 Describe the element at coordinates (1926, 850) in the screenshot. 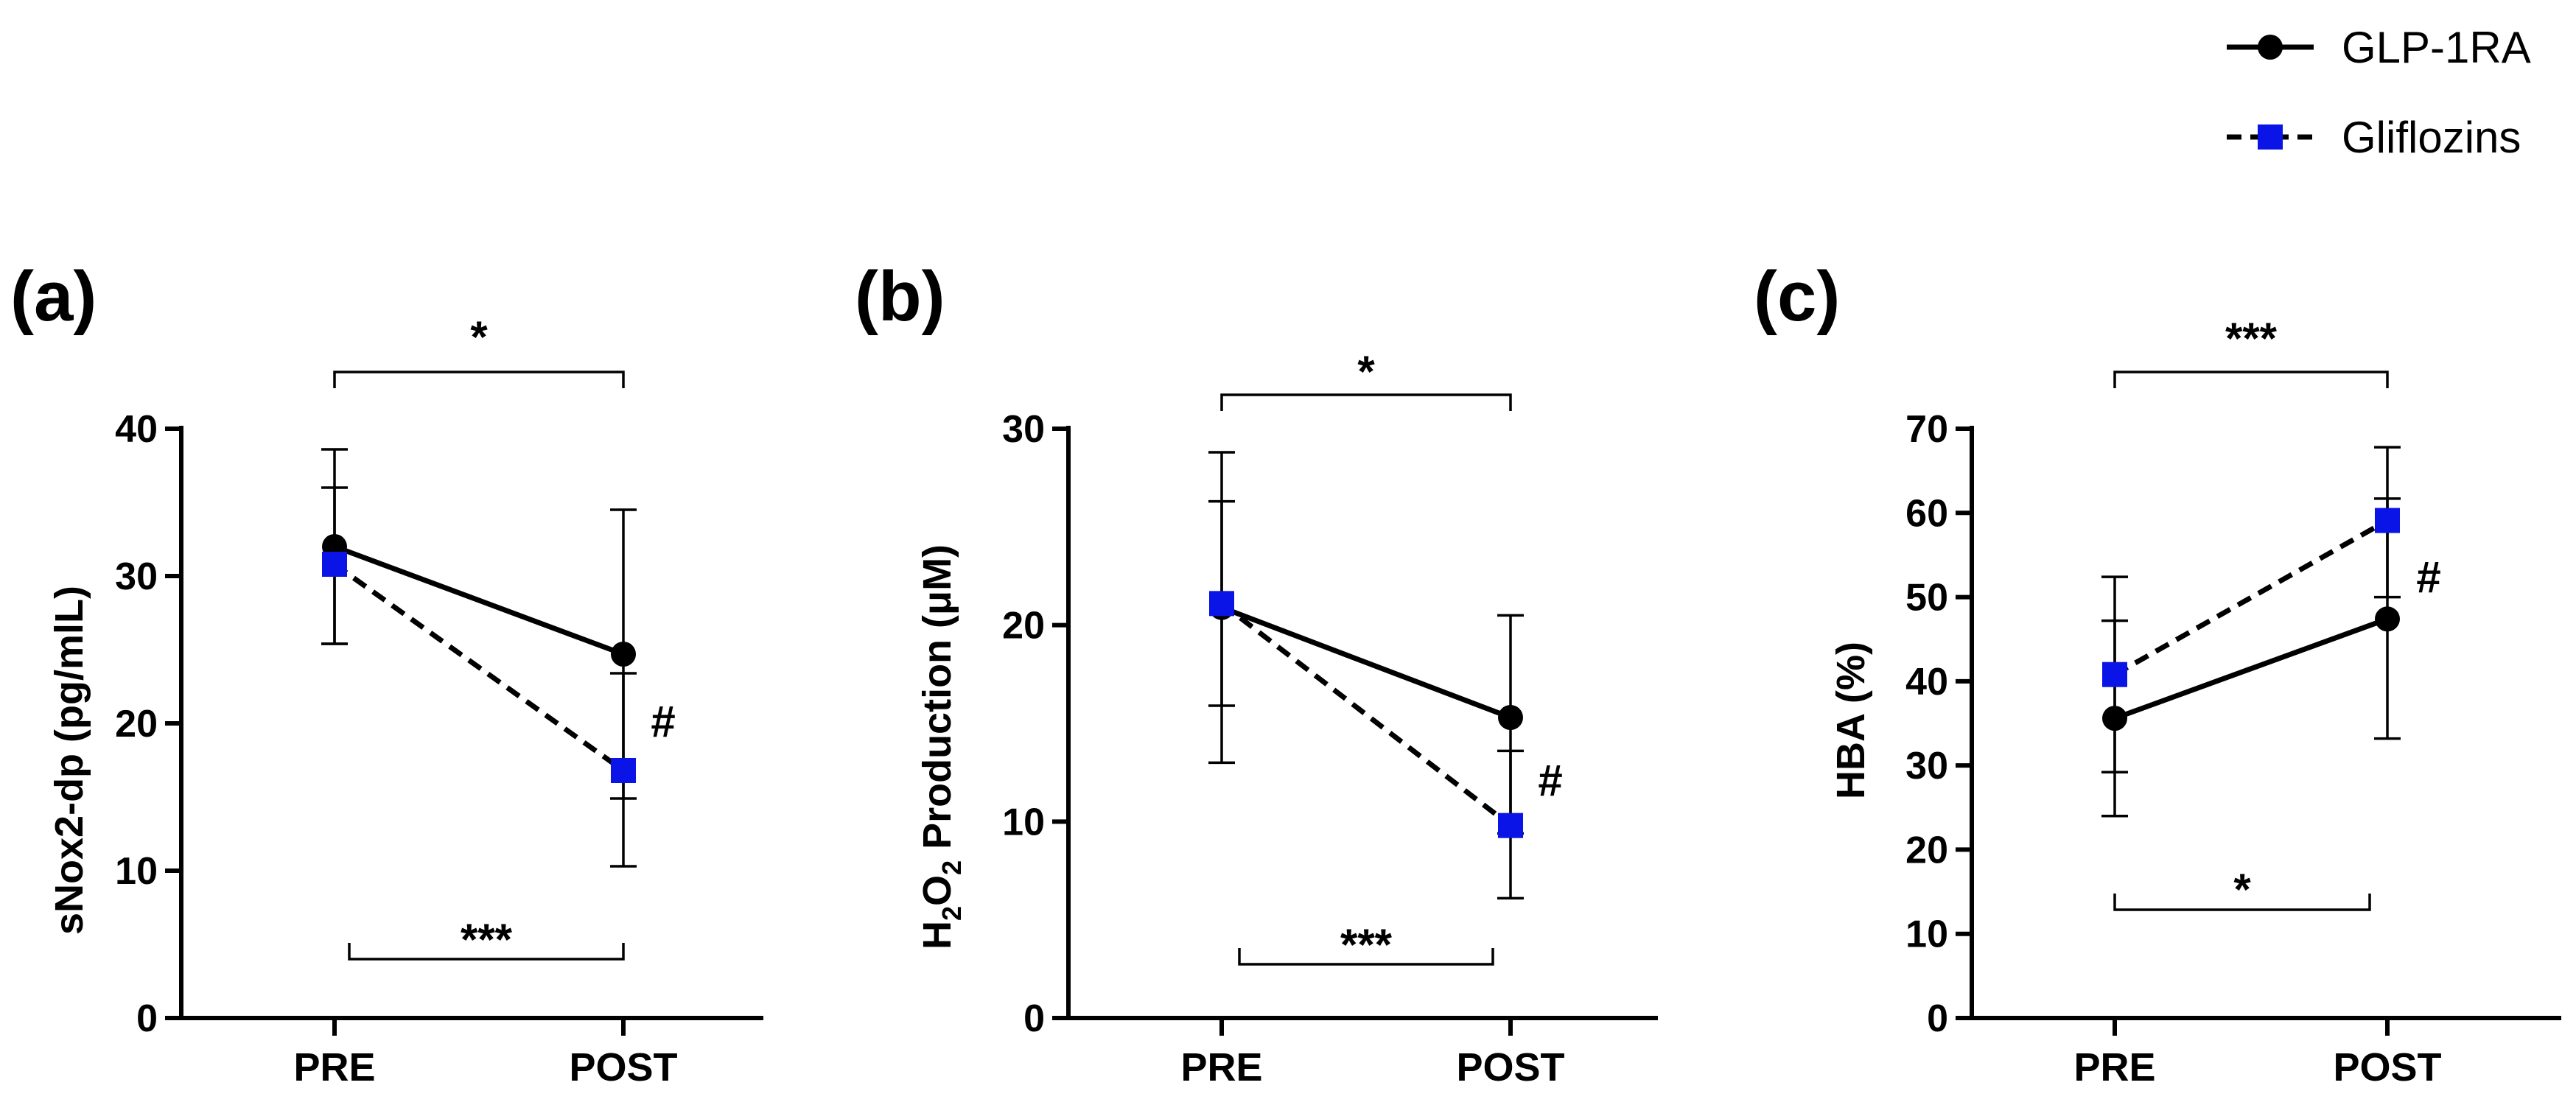

I see `panel-c-y-tick-label: 20` at that location.